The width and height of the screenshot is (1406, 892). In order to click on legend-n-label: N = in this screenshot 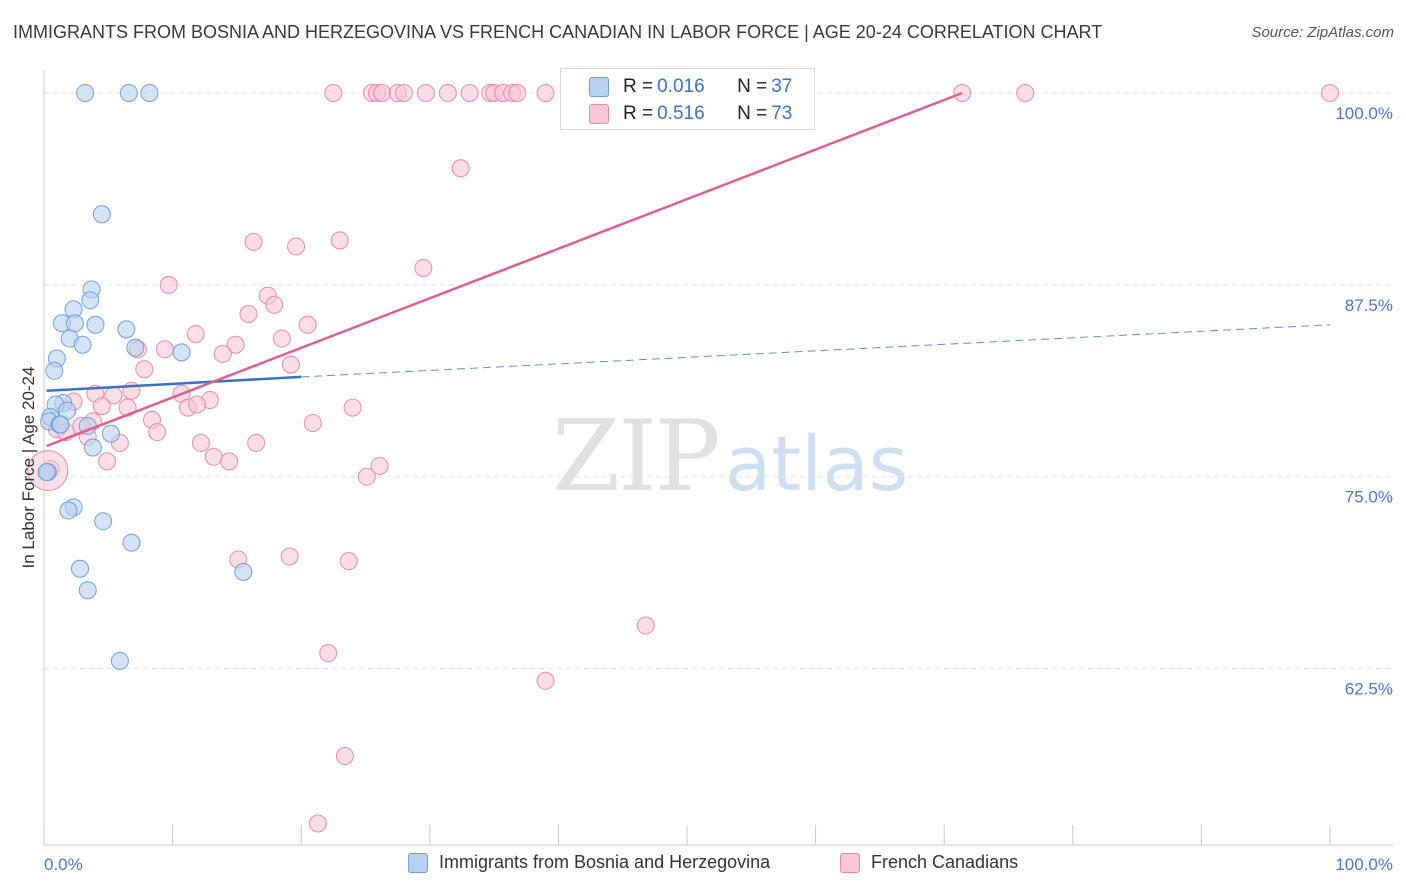, I will do `click(752, 86)`.